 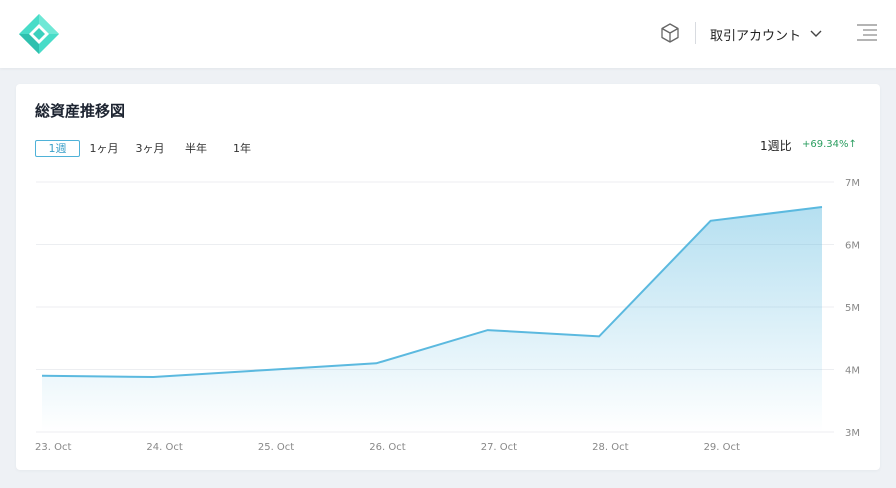 What do you see at coordinates (776, 146) in the screenshot?
I see `change-label: 1週比` at bounding box center [776, 146].